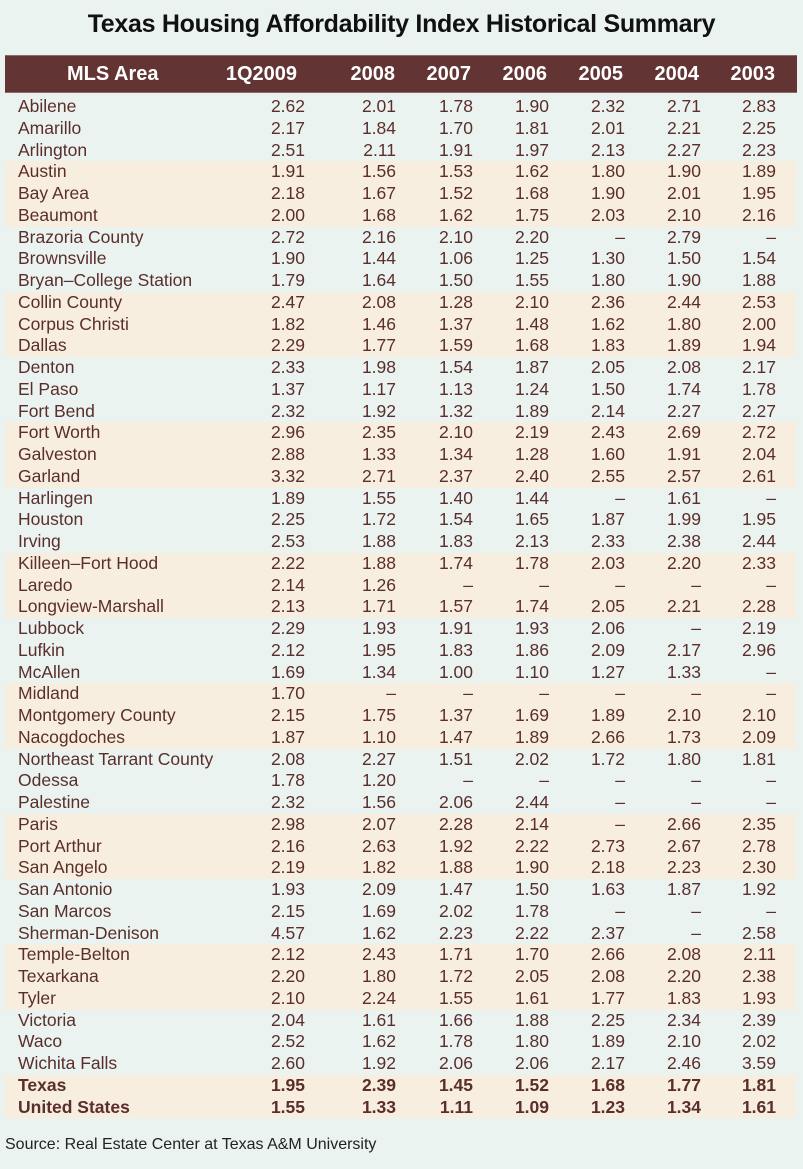  I want to click on index-value: 2.19, so click(287, 867).